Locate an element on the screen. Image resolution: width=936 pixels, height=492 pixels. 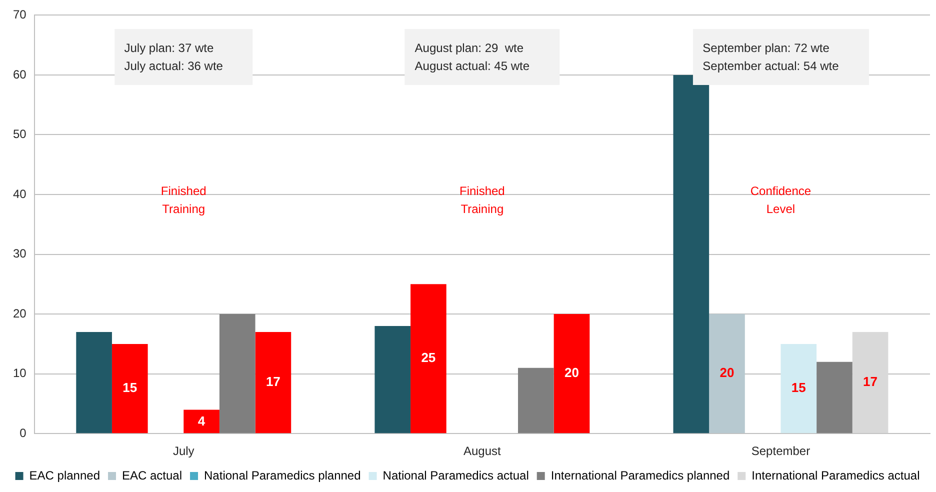
x-tick-label: July is located at coordinates (183, 451).